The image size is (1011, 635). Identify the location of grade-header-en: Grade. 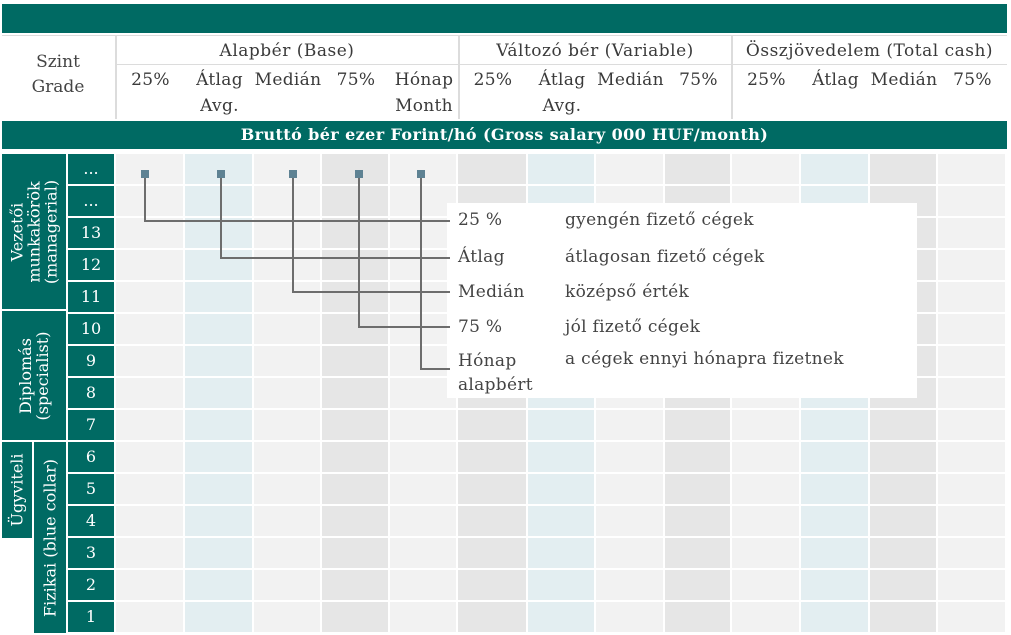
(58, 87).